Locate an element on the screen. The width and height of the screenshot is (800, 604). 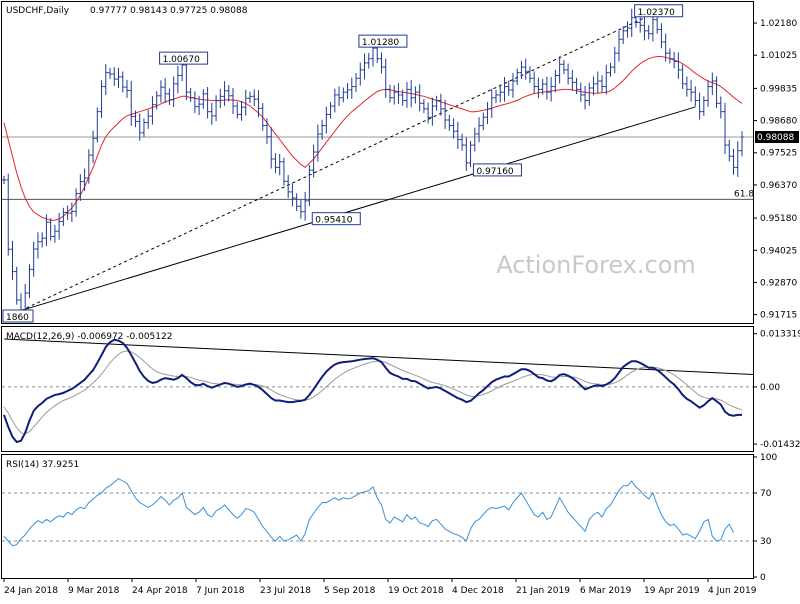
price-annotation: 1.01280 is located at coordinates (383, 41).